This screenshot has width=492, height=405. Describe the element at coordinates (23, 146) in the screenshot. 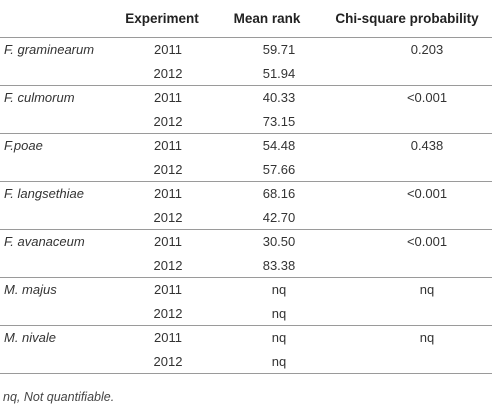

I see `species-cell: F.poae` at that location.